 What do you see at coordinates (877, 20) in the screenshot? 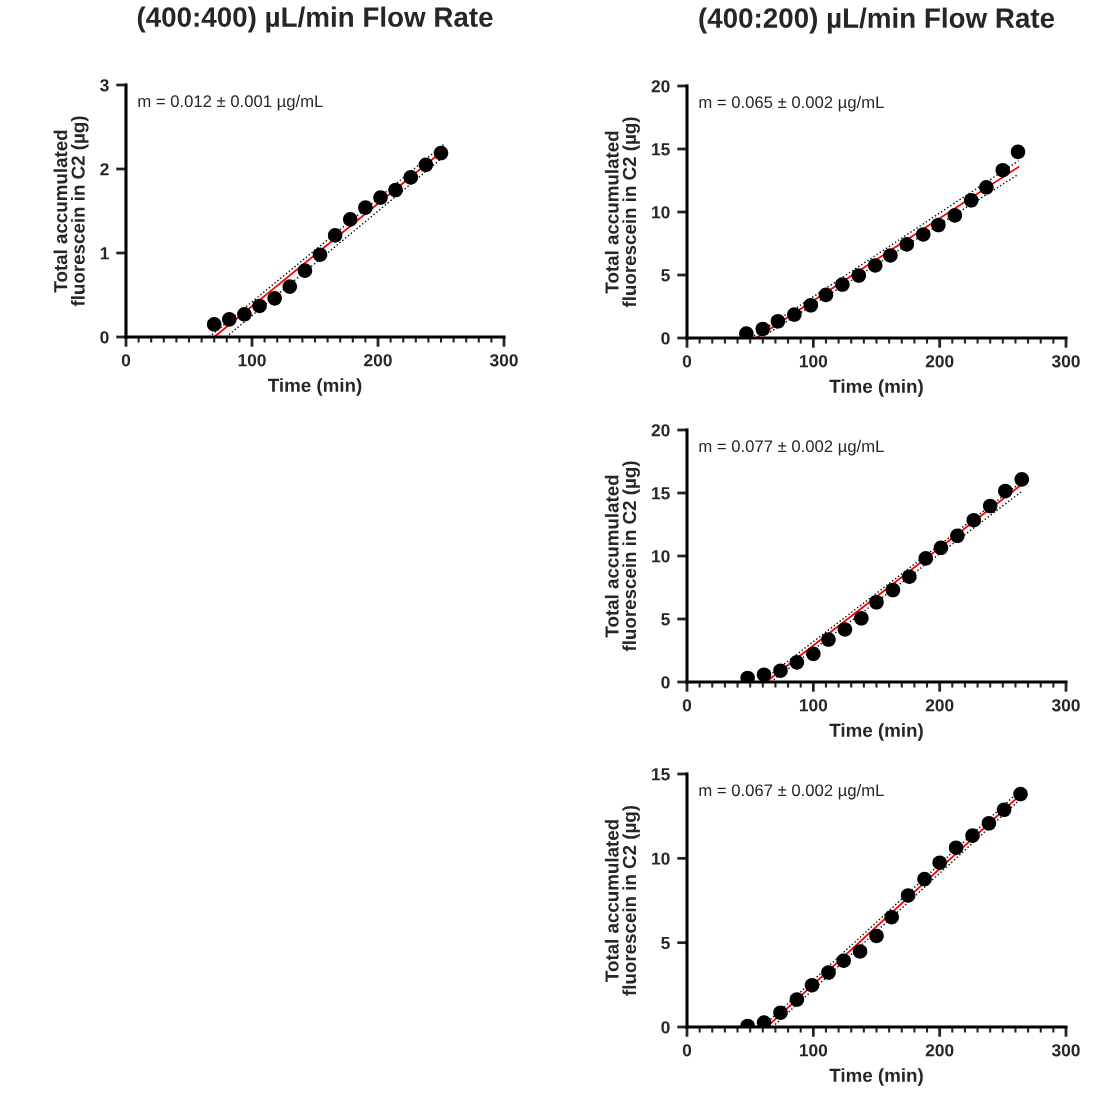
I see `chart-title: (400:200) µL/min Flow Rate` at bounding box center [877, 20].